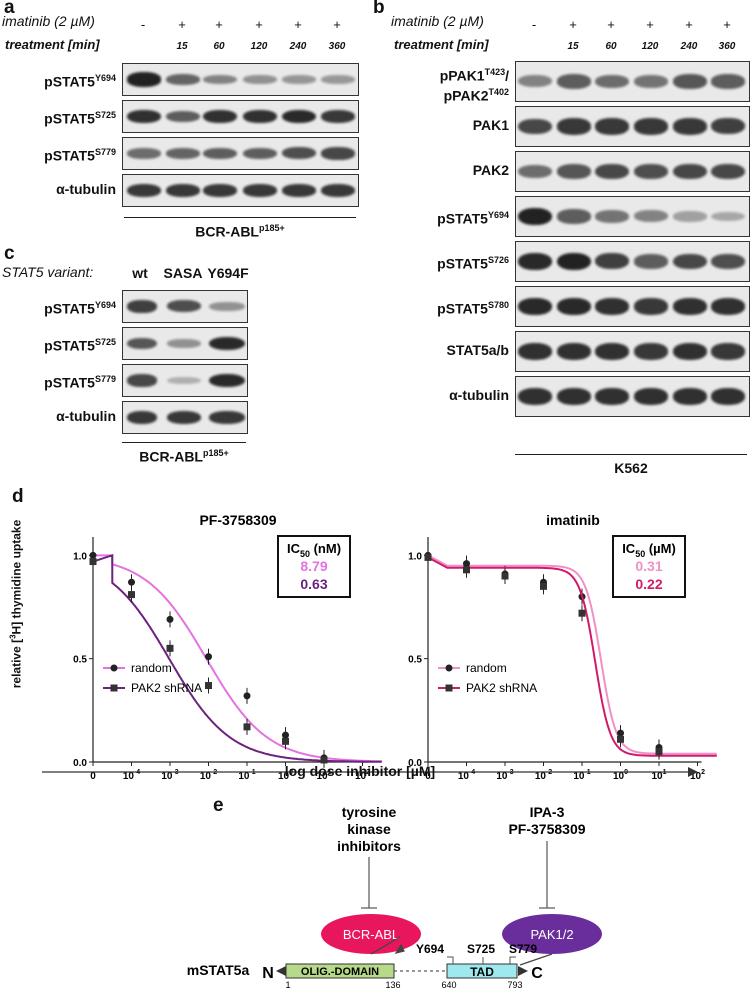 This screenshot has height=989, width=750. Describe the element at coordinates (441, 44) in the screenshot. I see `b-time-label: treatment [min]` at that location.